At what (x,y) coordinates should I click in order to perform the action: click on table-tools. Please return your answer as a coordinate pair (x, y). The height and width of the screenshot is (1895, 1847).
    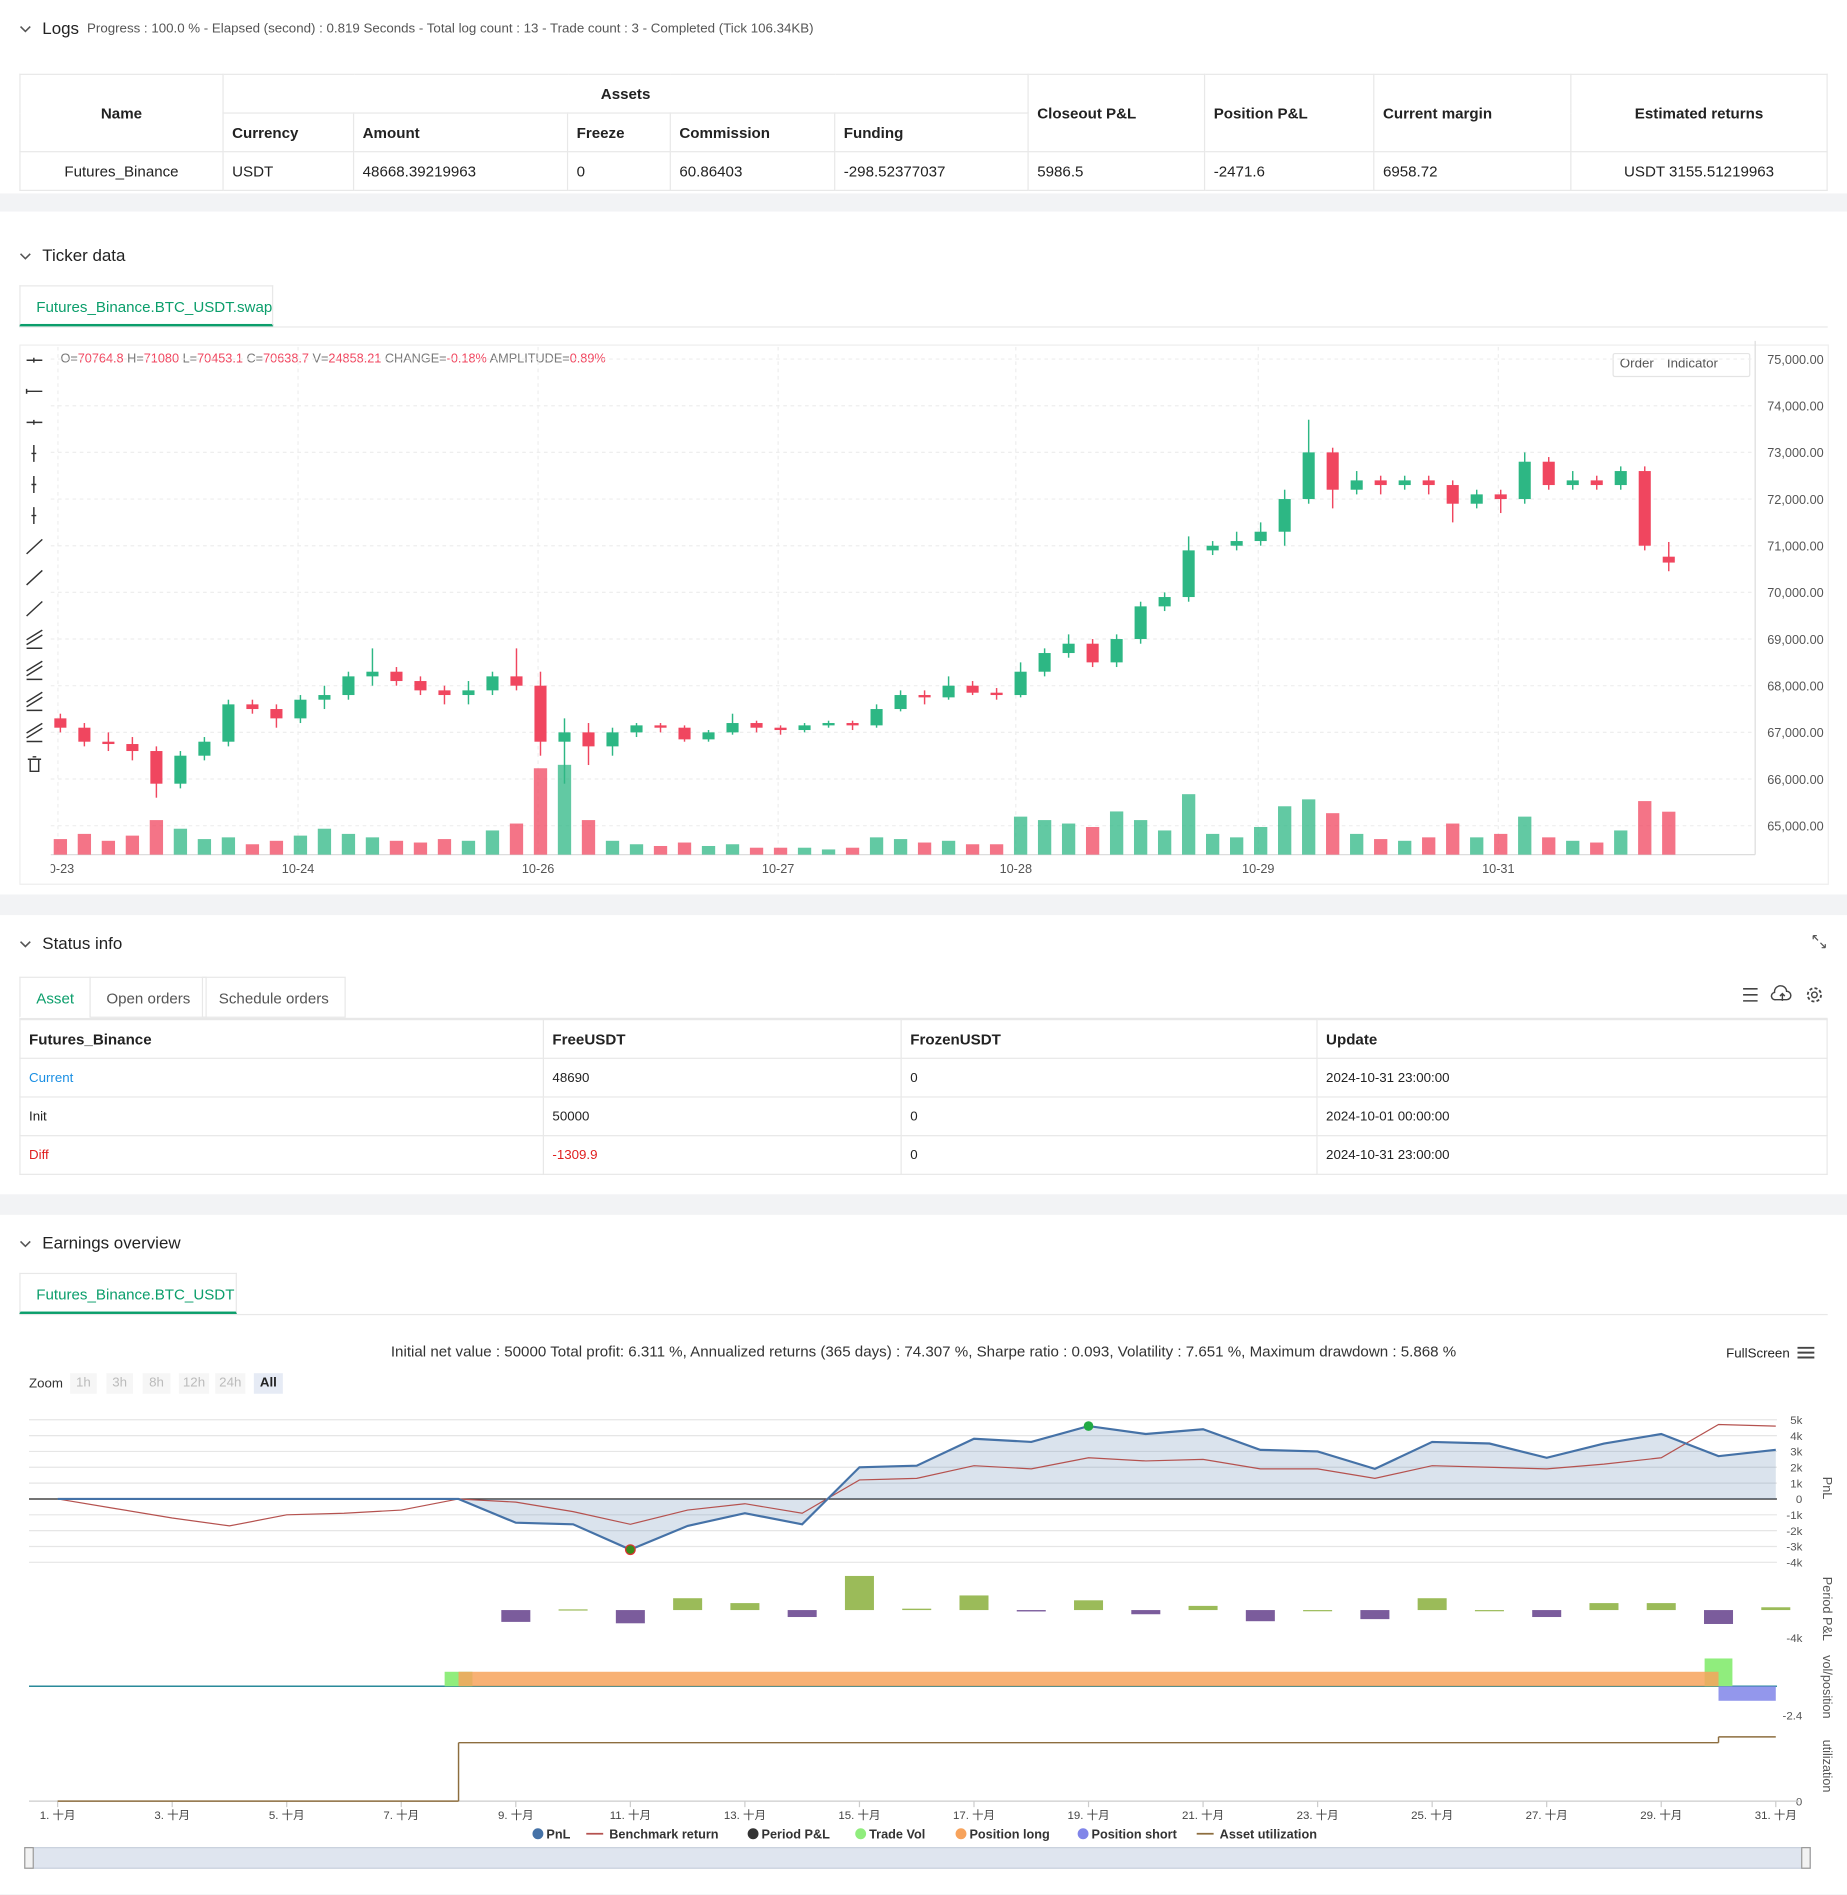
    Looking at the image, I should click on (1784, 994).